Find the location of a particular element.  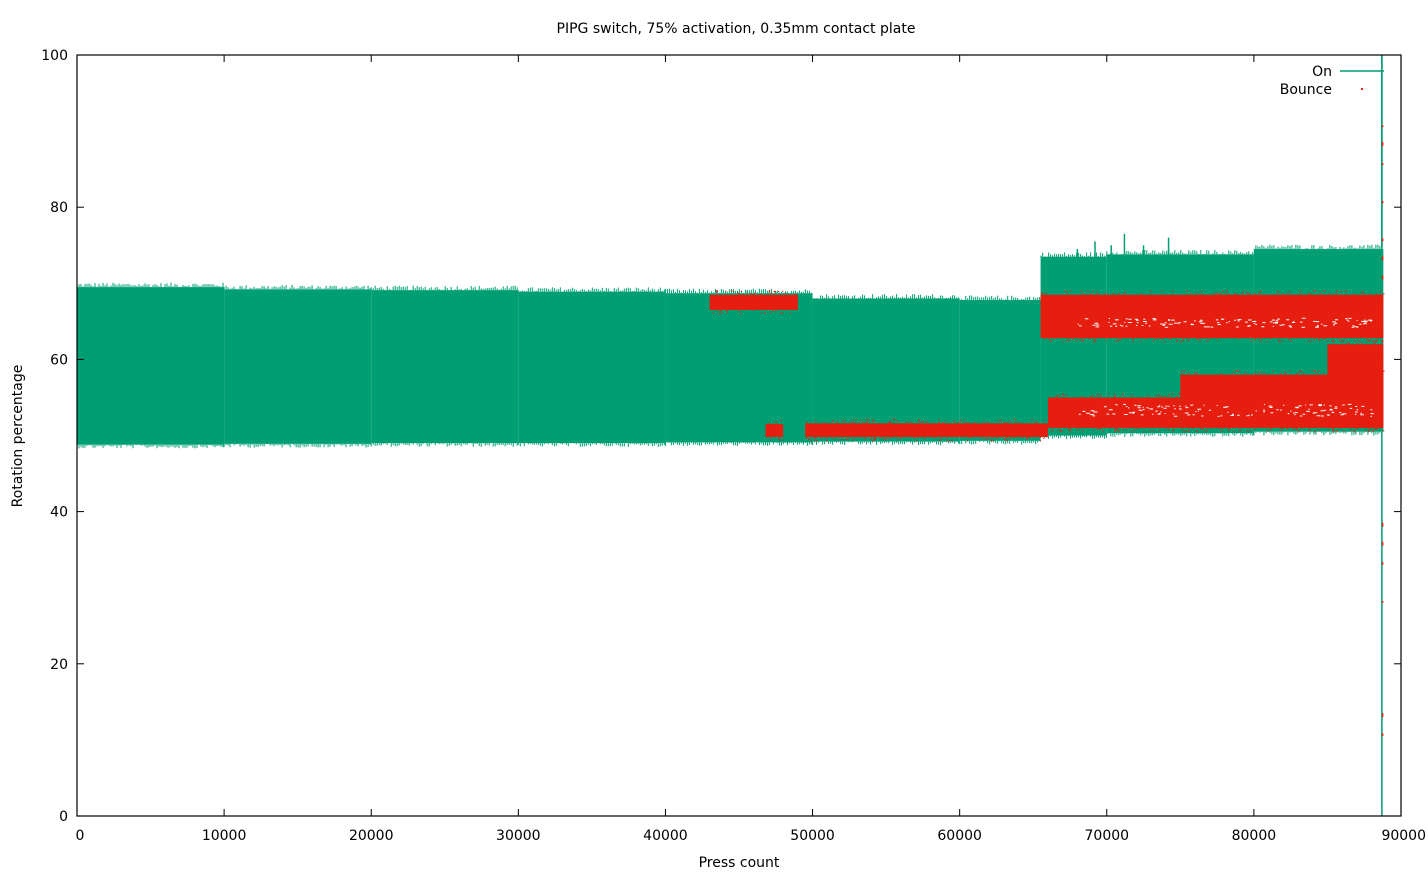

x-tick-label-8: 80000 is located at coordinates (1254, 836).